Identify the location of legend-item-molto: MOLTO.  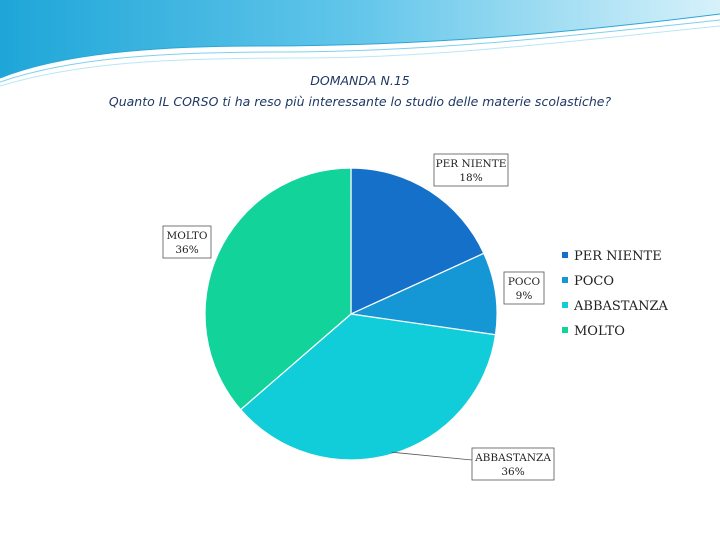
(593, 331).